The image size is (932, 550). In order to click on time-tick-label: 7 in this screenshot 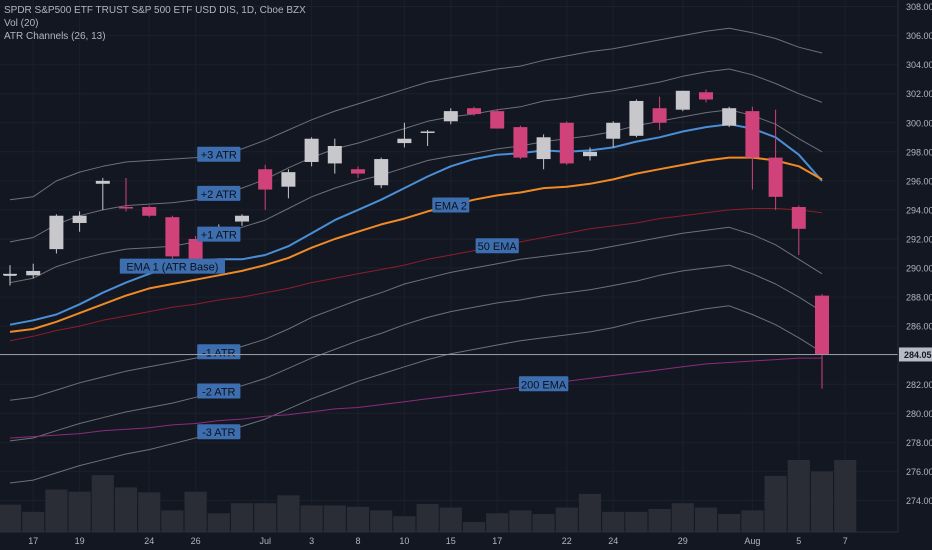, I will do `click(845, 541)`.